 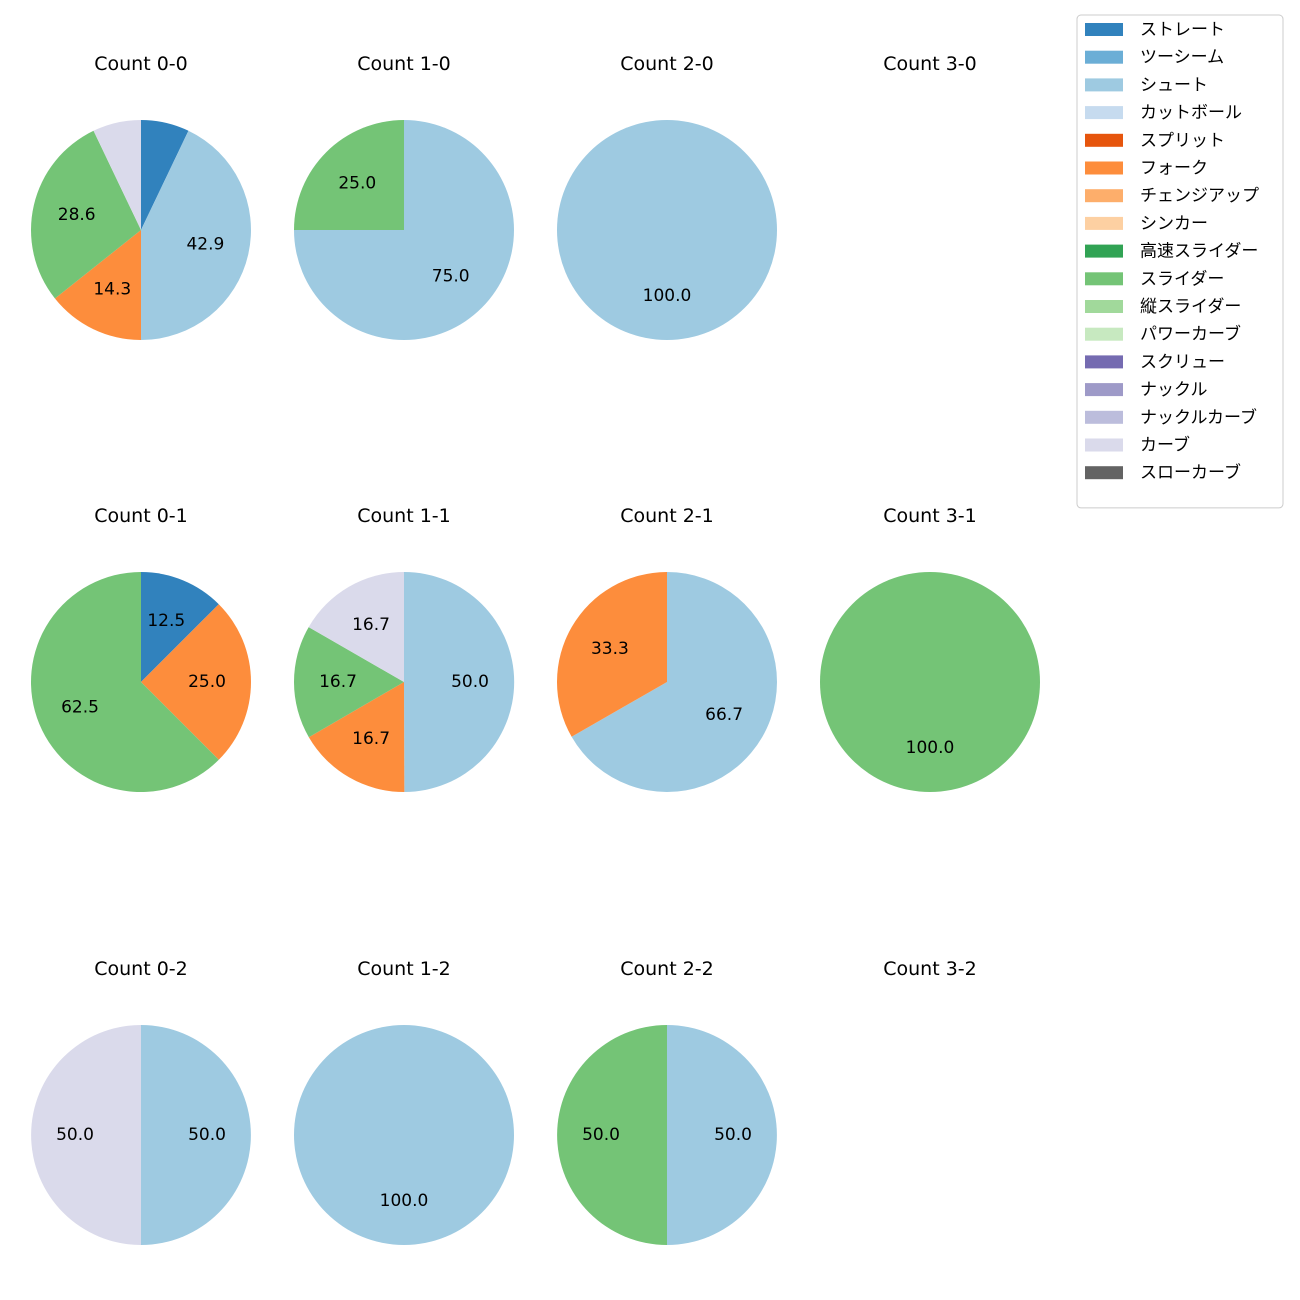 I want to click on pie-slice-label: 42.9, so click(x=205, y=245).